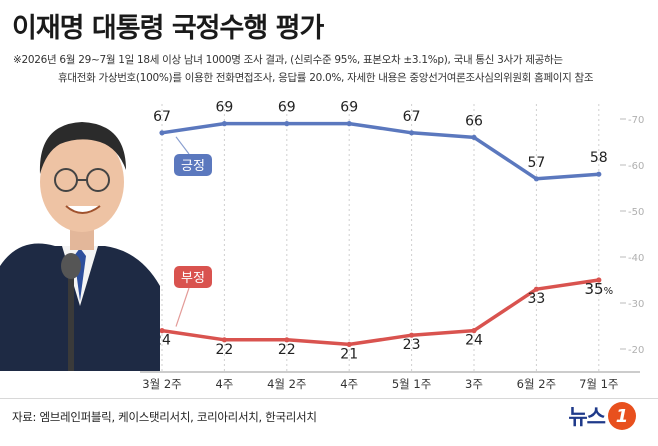 This screenshot has width=658, height=446. I want to click on negative-line, so click(380, 312).